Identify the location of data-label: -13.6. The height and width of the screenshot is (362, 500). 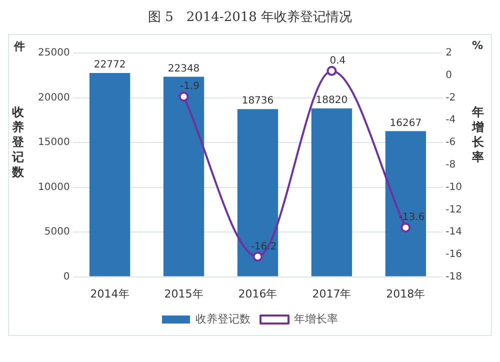
(411, 218).